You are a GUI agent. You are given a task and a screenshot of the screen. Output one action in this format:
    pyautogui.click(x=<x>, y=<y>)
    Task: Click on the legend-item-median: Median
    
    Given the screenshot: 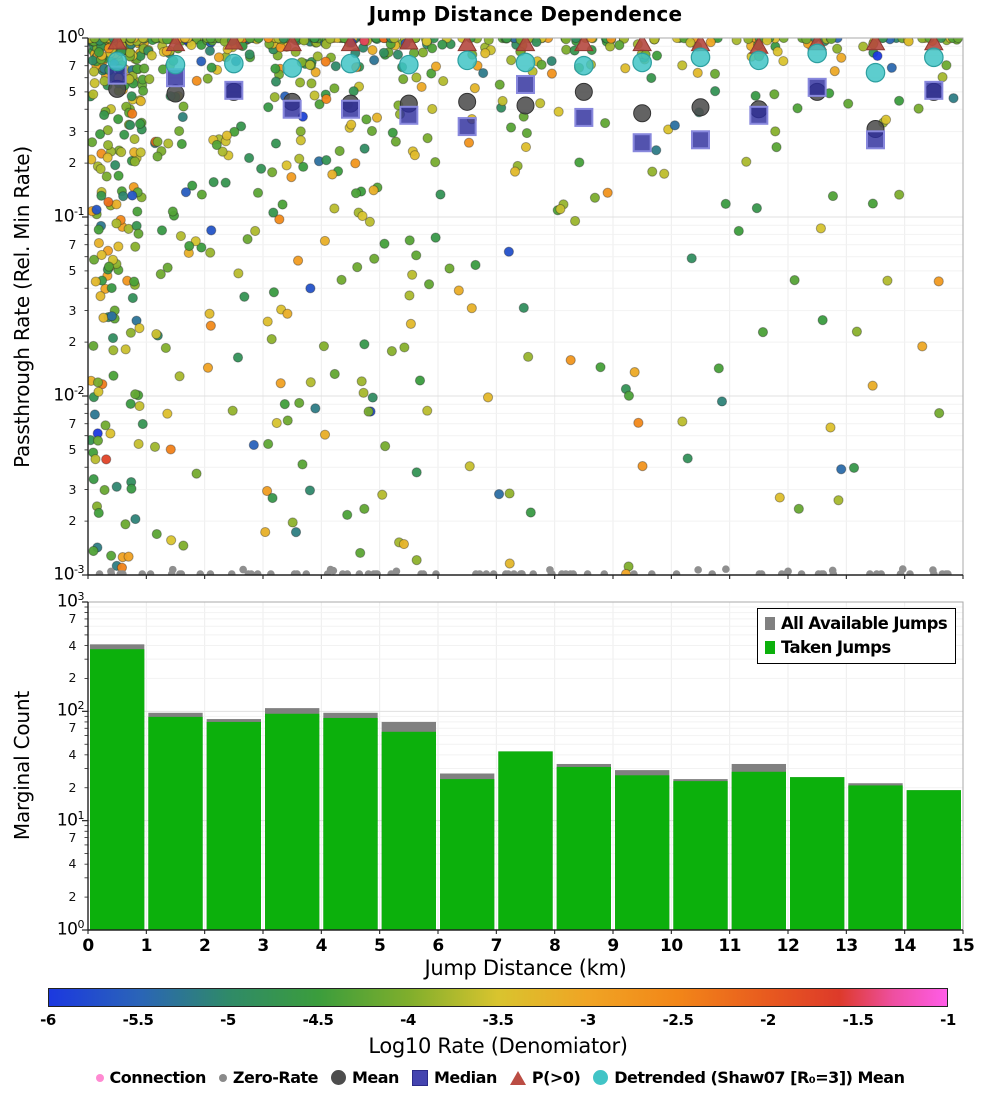 What is the action you would take?
    pyautogui.click(x=454, y=1077)
    